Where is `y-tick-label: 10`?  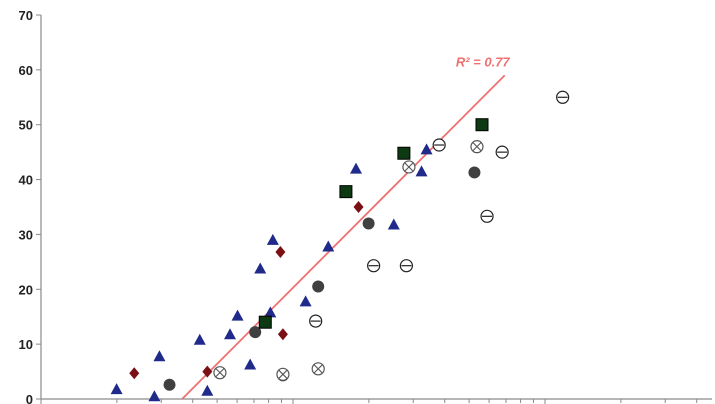
y-tick-label: 10 is located at coordinates (26, 344).